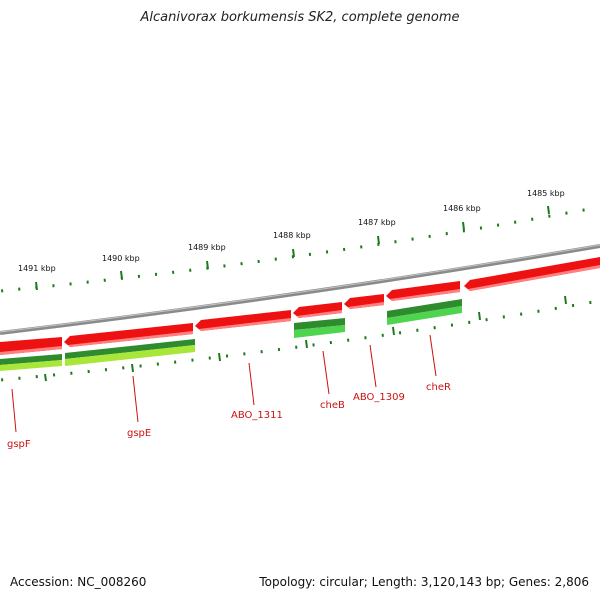 Image resolution: width=600 pixels, height=600 pixels. Describe the element at coordinates (257, 415) in the screenshot. I see `gene-label-ABO_1311: ABO_1311` at that location.